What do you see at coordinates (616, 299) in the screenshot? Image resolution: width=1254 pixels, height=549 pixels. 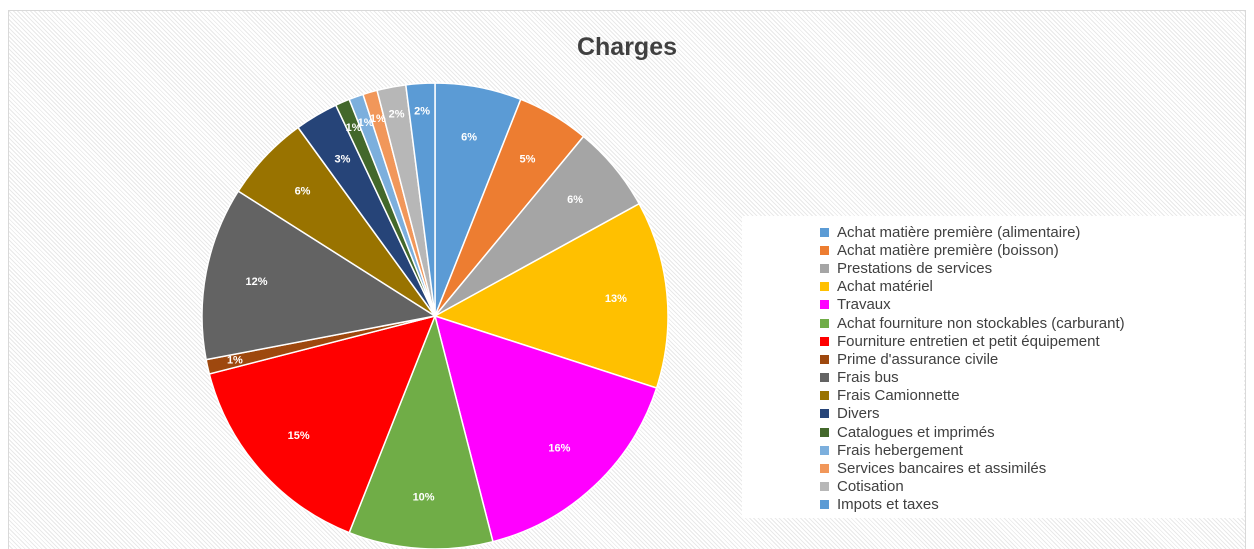 I see `slice-data-label: 13%` at bounding box center [616, 299].